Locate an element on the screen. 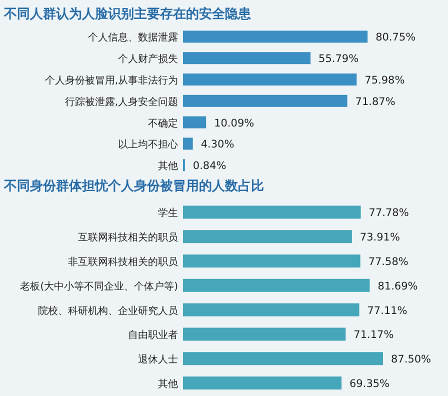  y-tick-label: 个人信息、数据泄露 is located at coordinates (133, 38).